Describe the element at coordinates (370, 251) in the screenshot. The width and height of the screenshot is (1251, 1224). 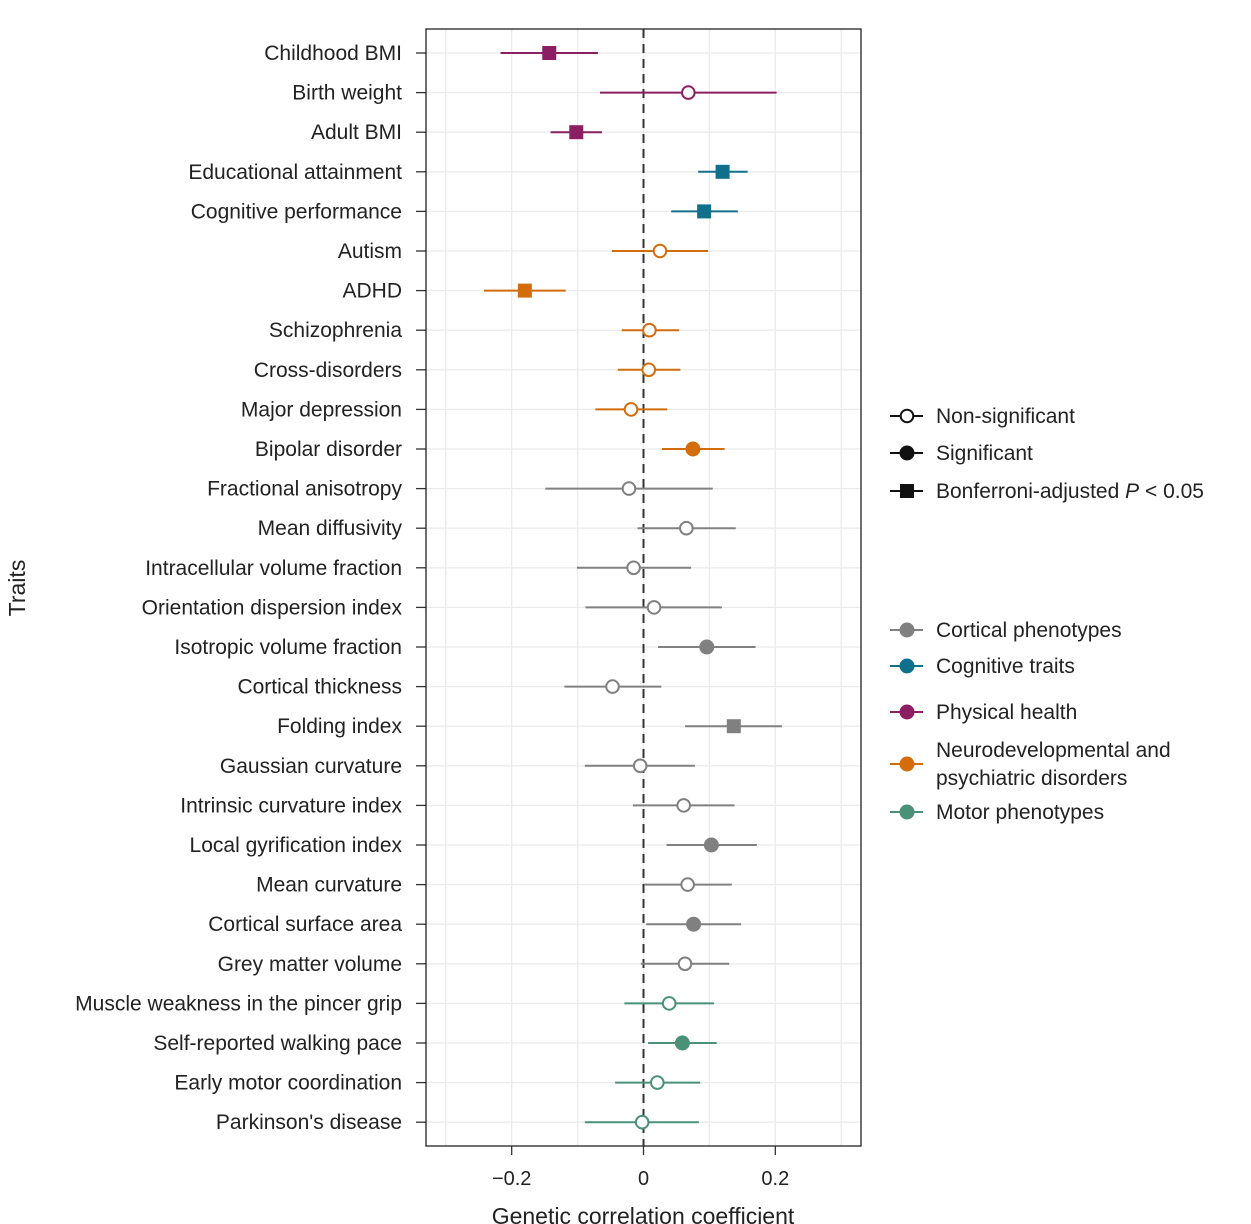
I see `trait-label: Autism` at that location.